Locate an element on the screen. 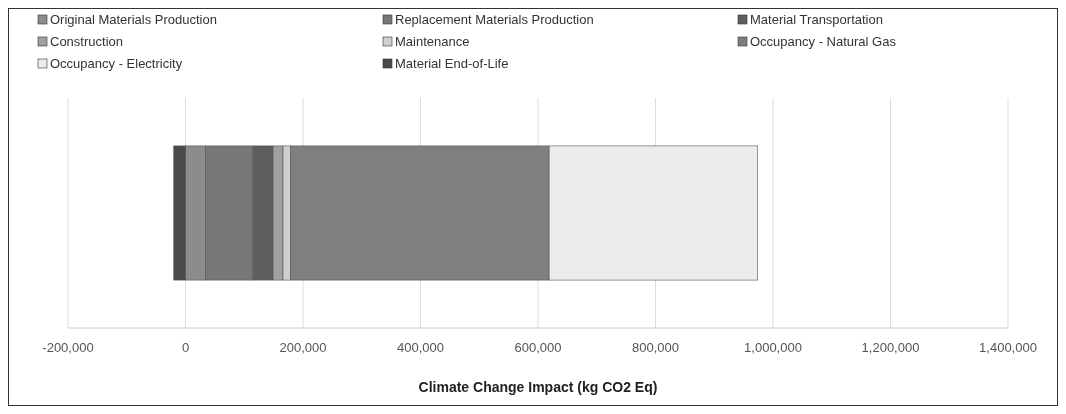  x-tick-label: 200,000 is located at coordinates (303, 347).